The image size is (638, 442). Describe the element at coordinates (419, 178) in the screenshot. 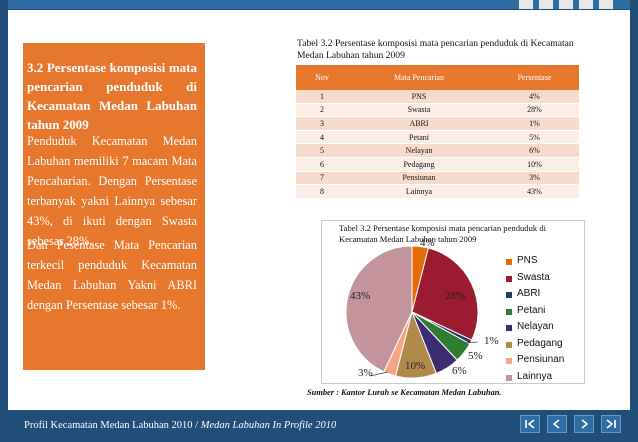

I see `row-occupation: Pensiunan` at that location.